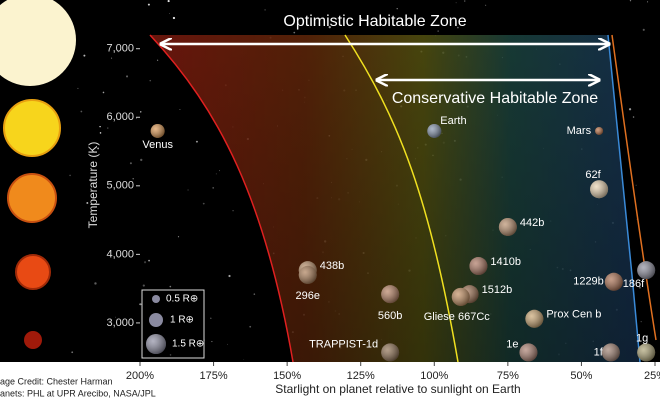 The height and width of the screenshot is (400, 660). Describe the element at coordinates (140, 376) in the screenshot. I see `x-tick-label: 200%` at that location.